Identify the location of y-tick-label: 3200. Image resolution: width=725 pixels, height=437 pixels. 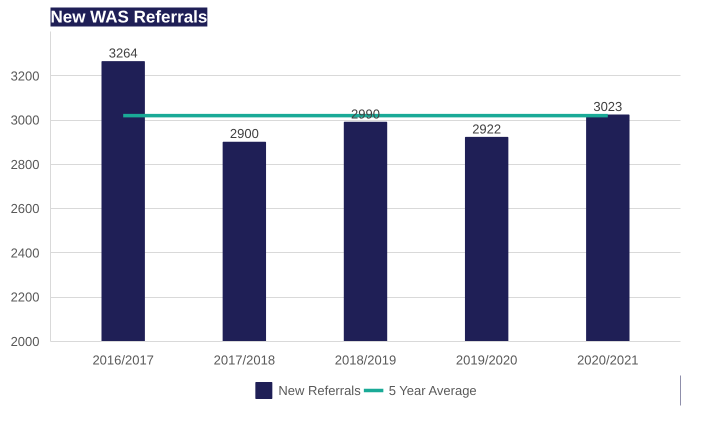
(25, 76).